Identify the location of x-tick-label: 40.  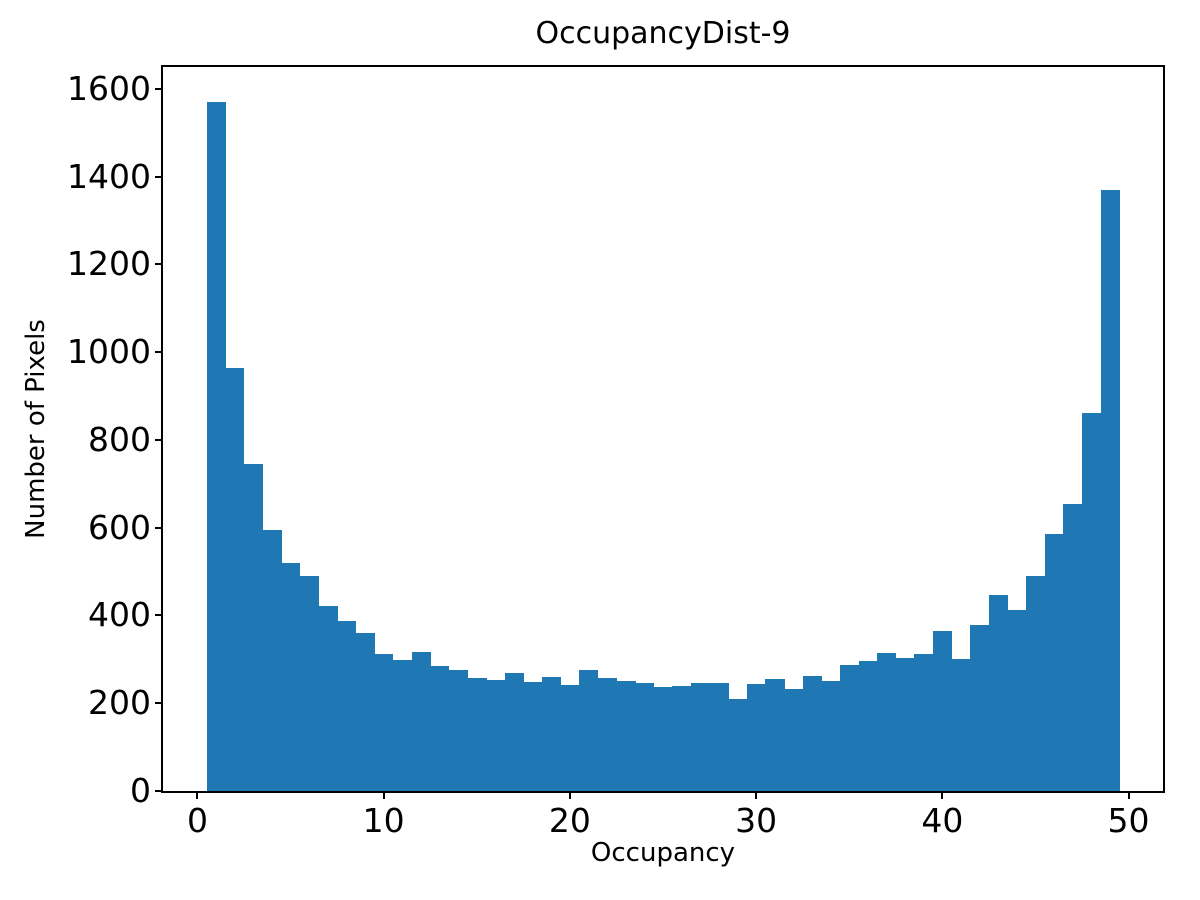
(942, 820).